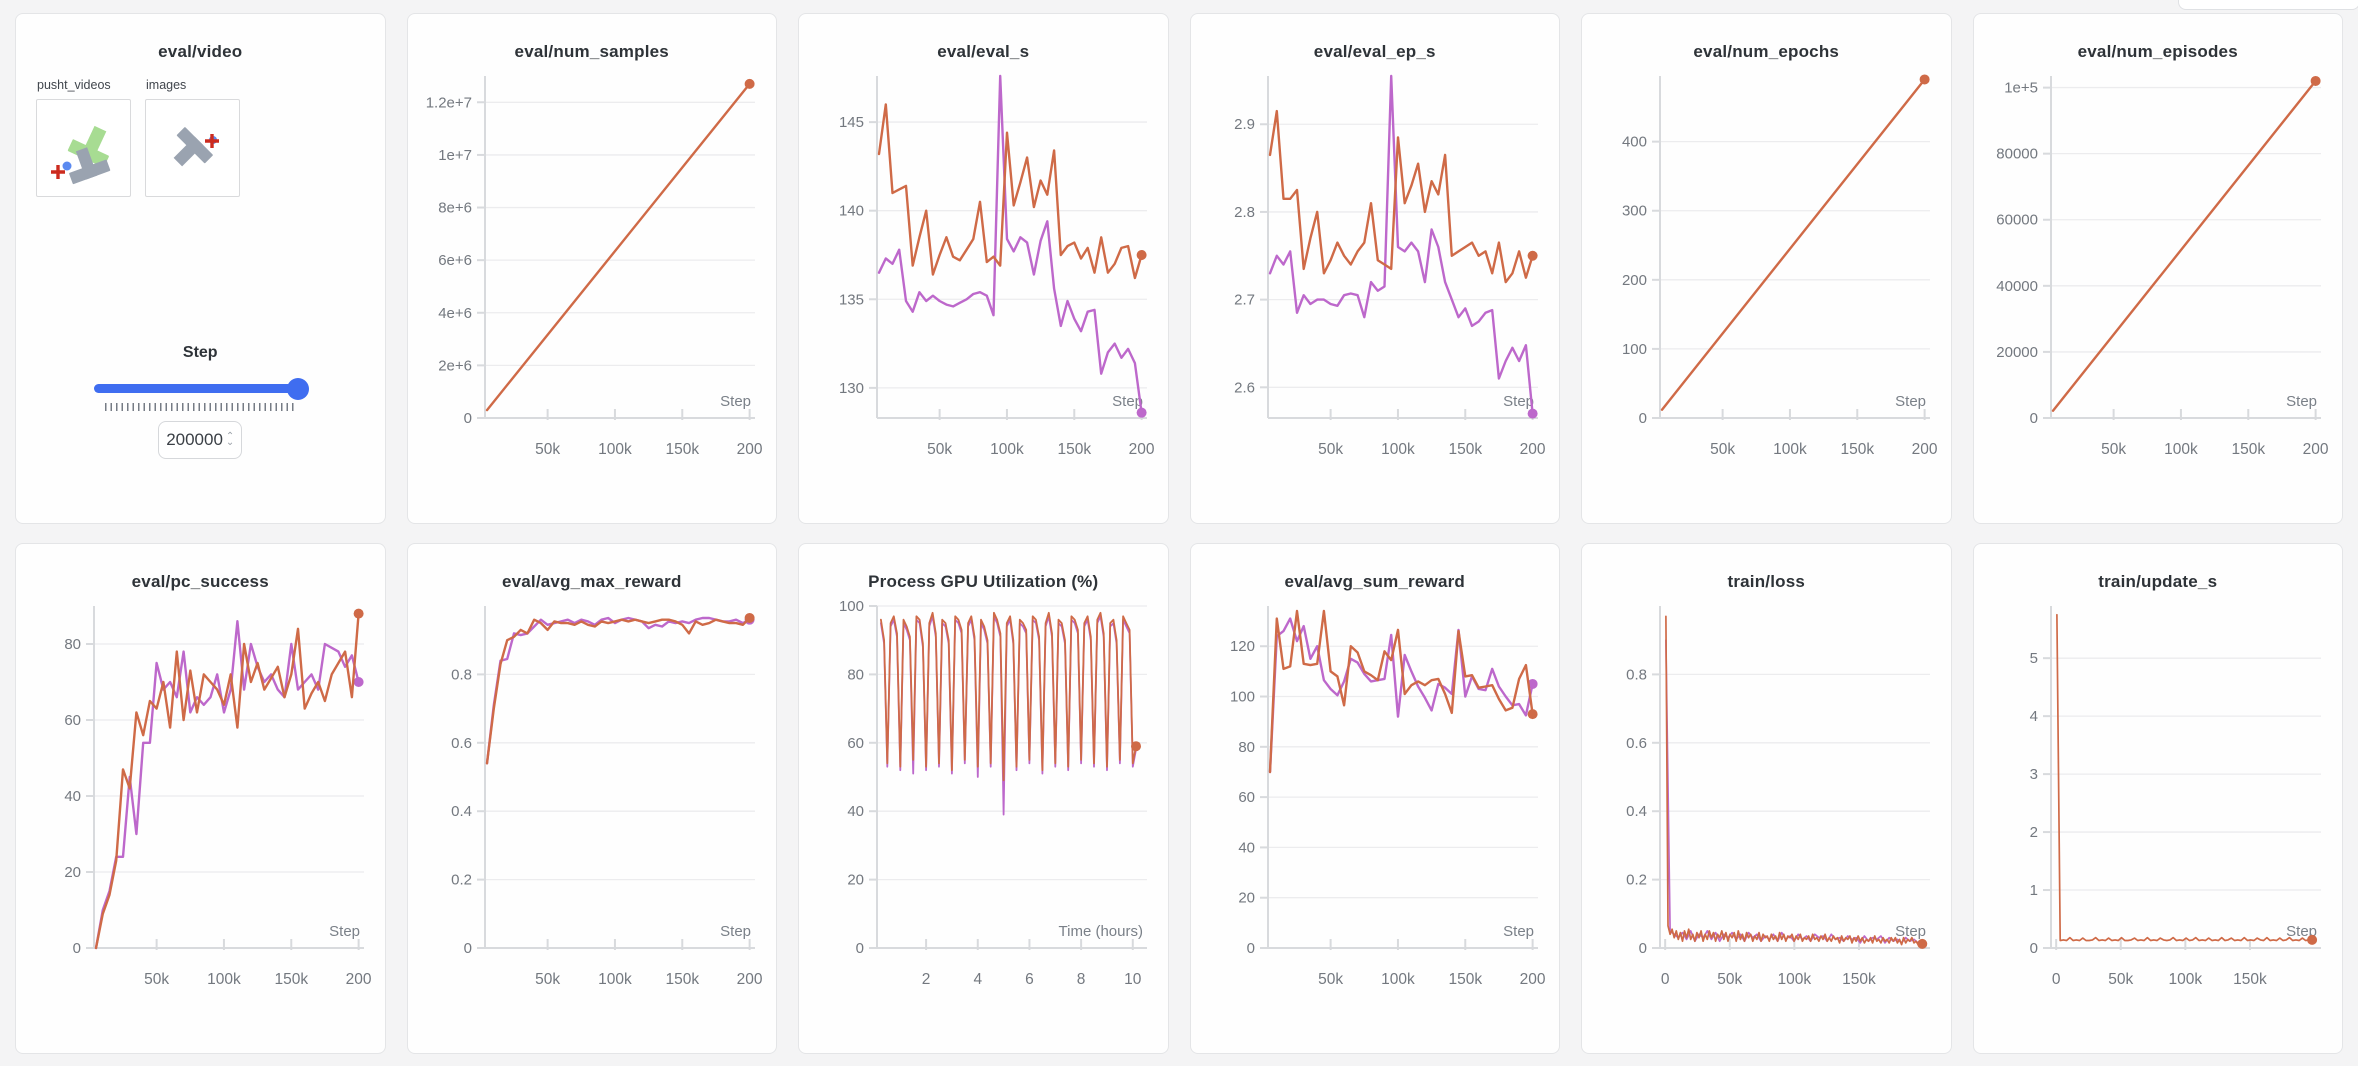  I want to click on chart-svg-eval-eval-s: 130 135 140 145 50k 100k 150k 200 Step, so click(983, 273).